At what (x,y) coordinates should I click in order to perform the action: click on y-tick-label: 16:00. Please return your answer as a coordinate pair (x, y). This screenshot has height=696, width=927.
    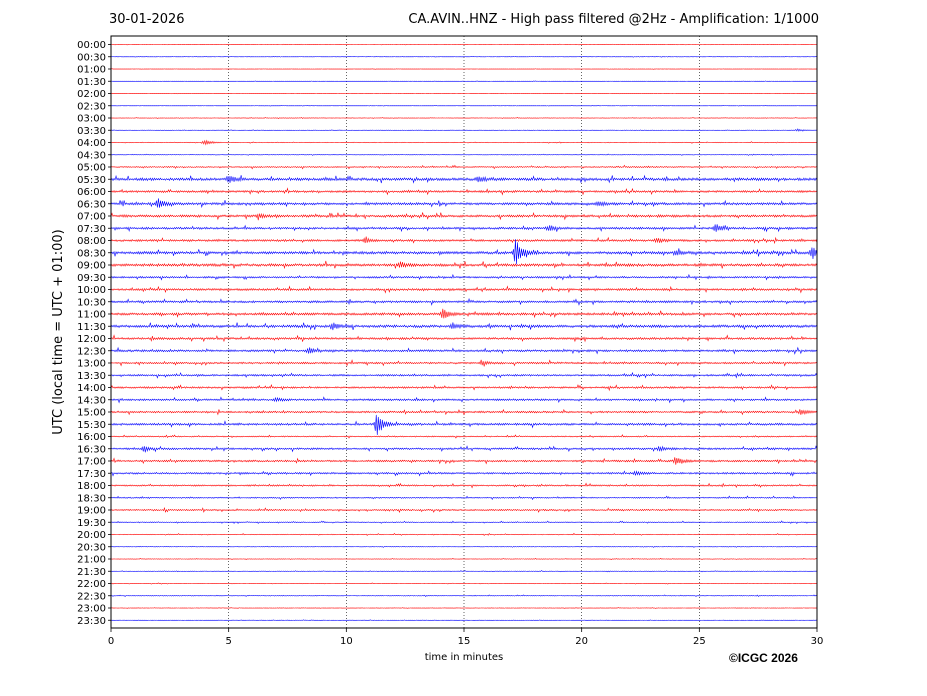
    Looking at the image, I should click on (91, 437).